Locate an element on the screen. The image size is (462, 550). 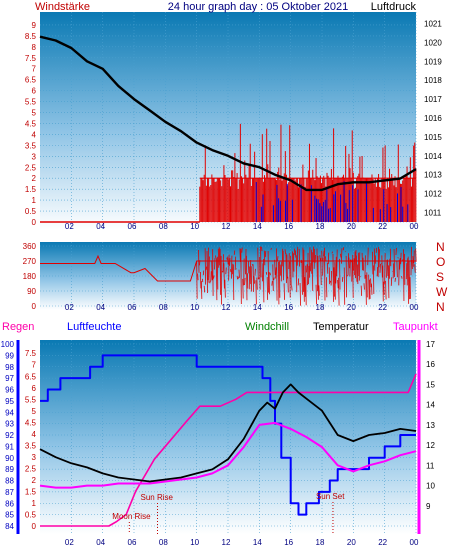
y-tick-wind: 9 is located at coordinates (34, 25).